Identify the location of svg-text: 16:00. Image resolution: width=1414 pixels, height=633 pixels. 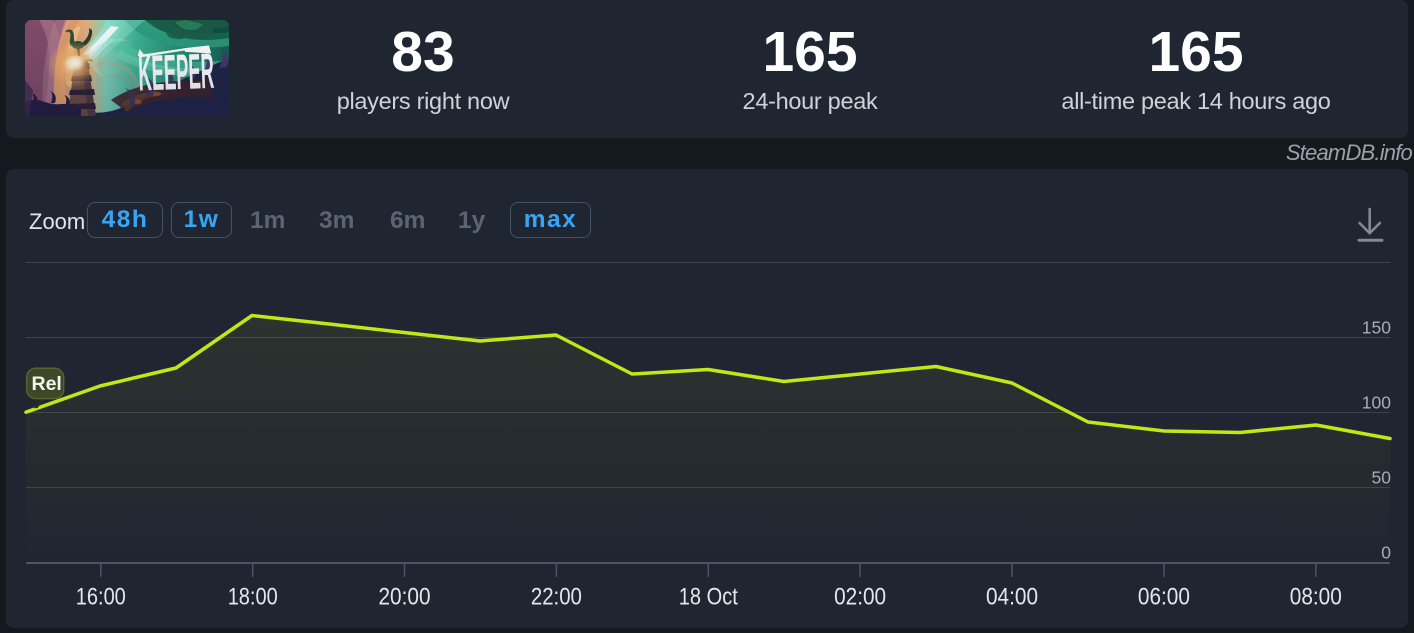
(101, 597).